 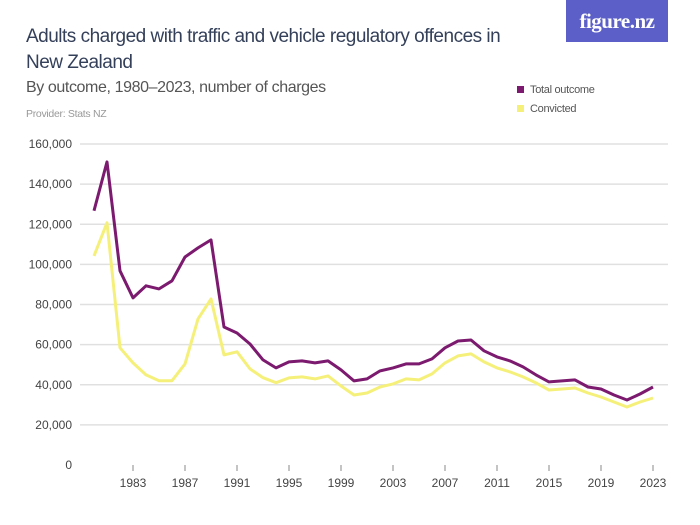 What do you see at coordinates (176, 87) in the screenshot?
I see `chart-subtitle: By outcome, 1980–2023, number of charges` at bounding box center [176, 87].